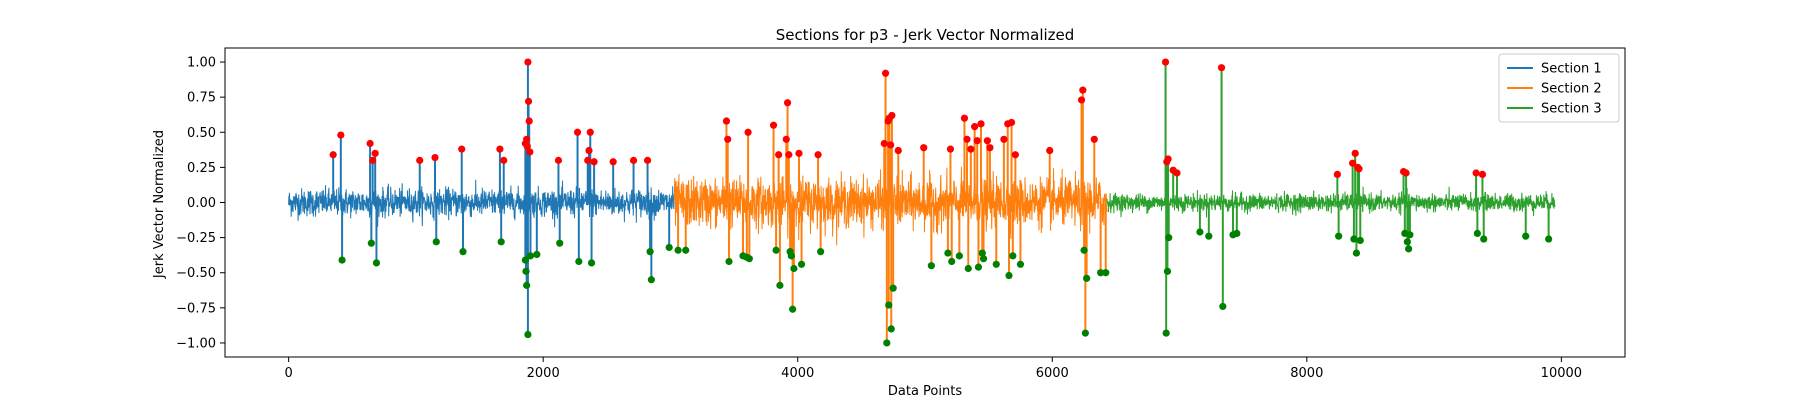 The width and height of the screenshot is (1800, 400). I want to click on x-tick-label: 10000, so click(1561, 373).